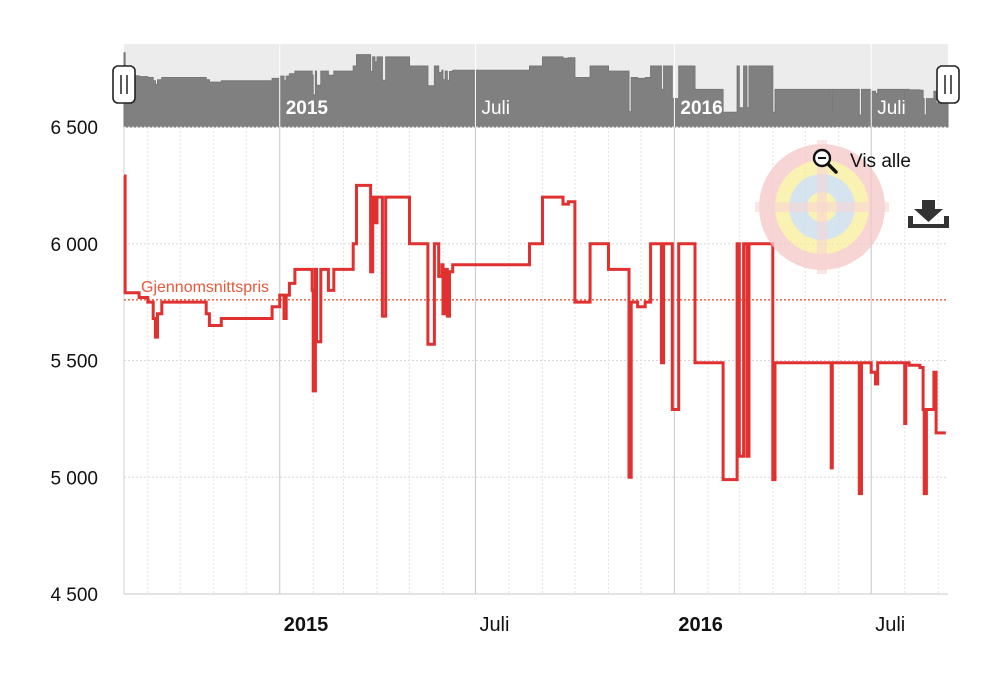 This screenshot has height=683, width=988. Describe the element at coordinates (74, 478) in the screenshot. I see `y-tick-label: 5 000` at that location.